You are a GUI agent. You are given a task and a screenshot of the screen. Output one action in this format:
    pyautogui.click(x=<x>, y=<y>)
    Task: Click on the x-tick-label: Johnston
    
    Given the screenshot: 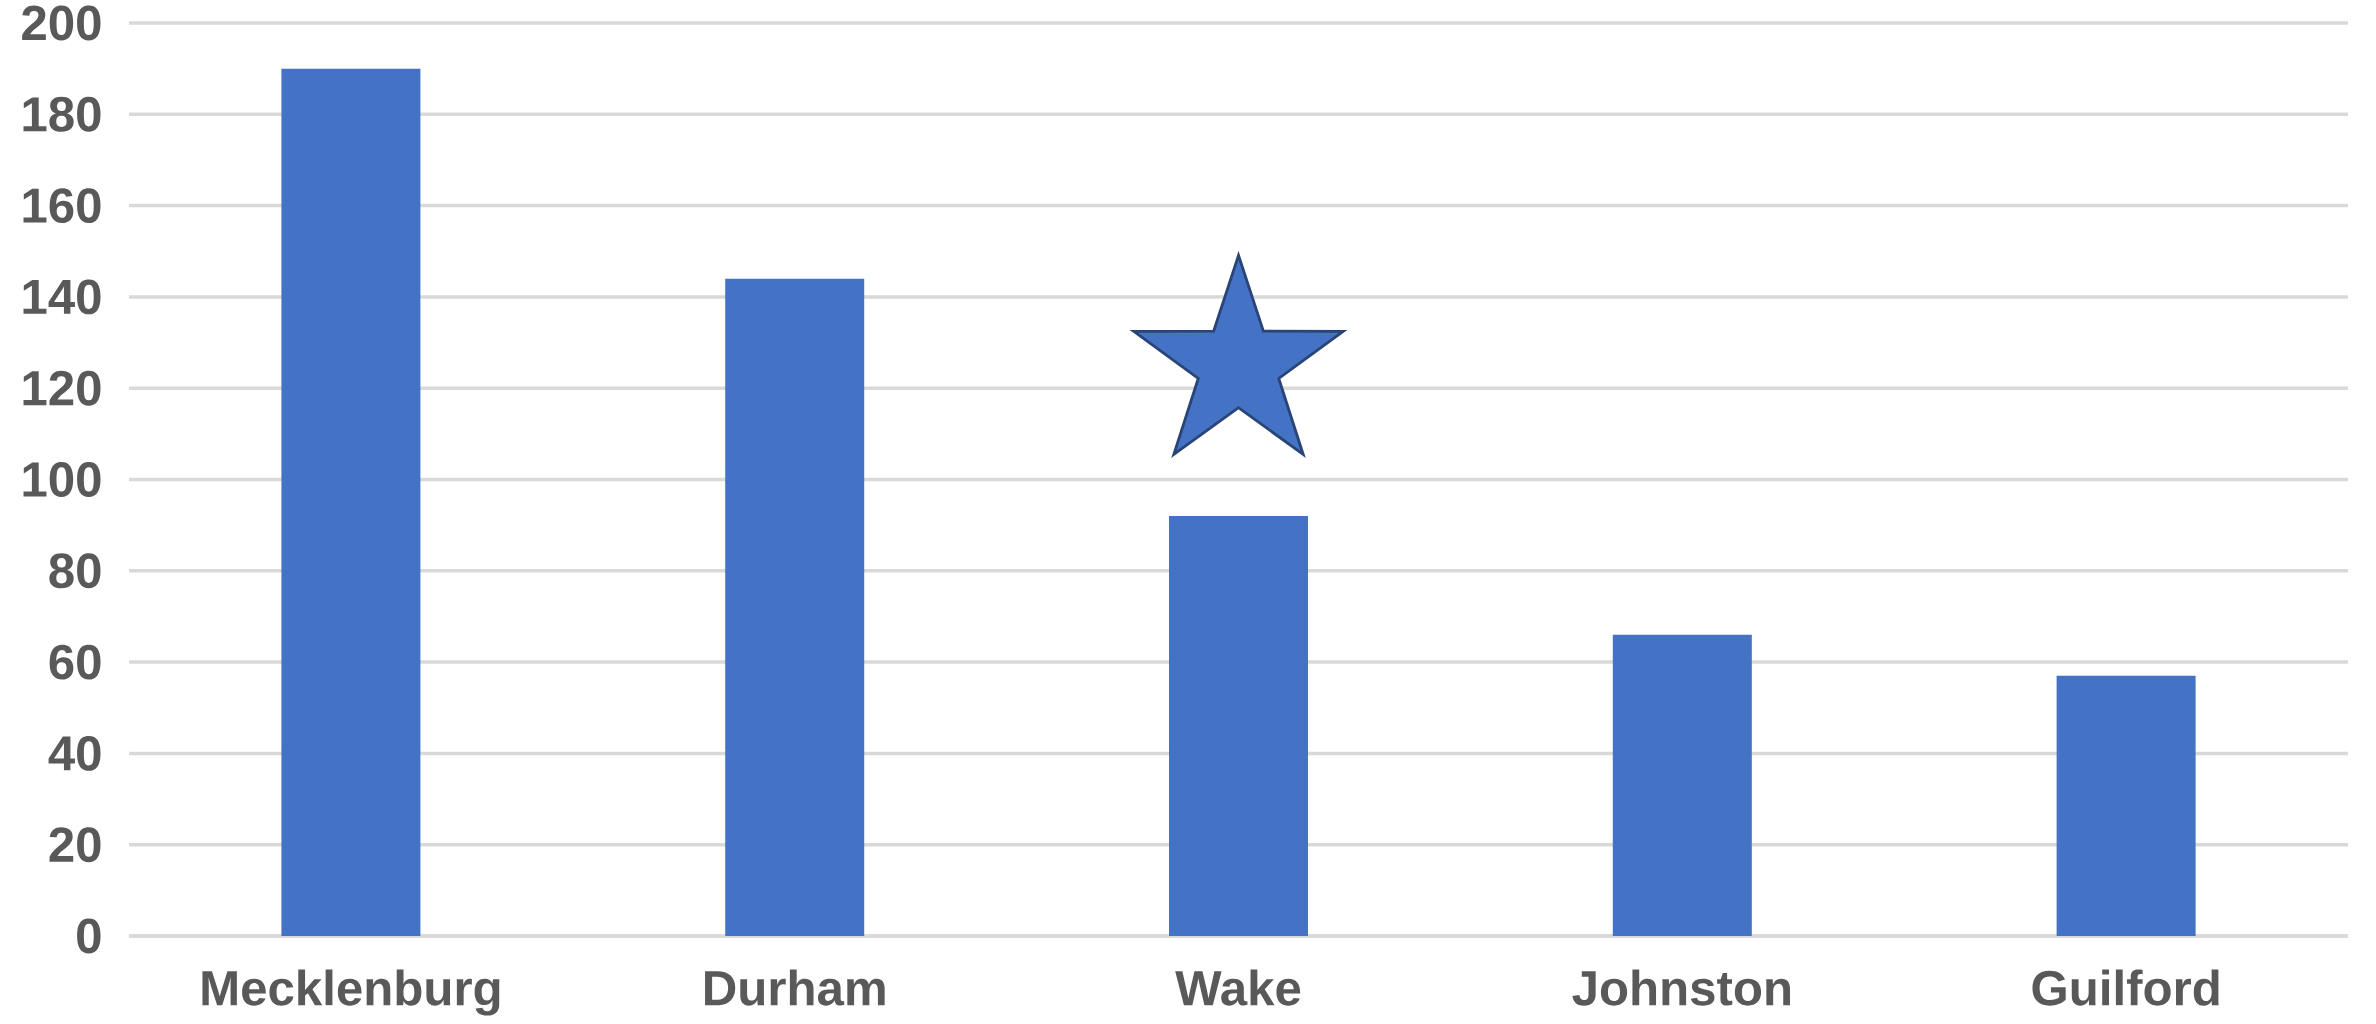 What is the action you would take?
    pyautogui.click(x=1681, y=987)
    